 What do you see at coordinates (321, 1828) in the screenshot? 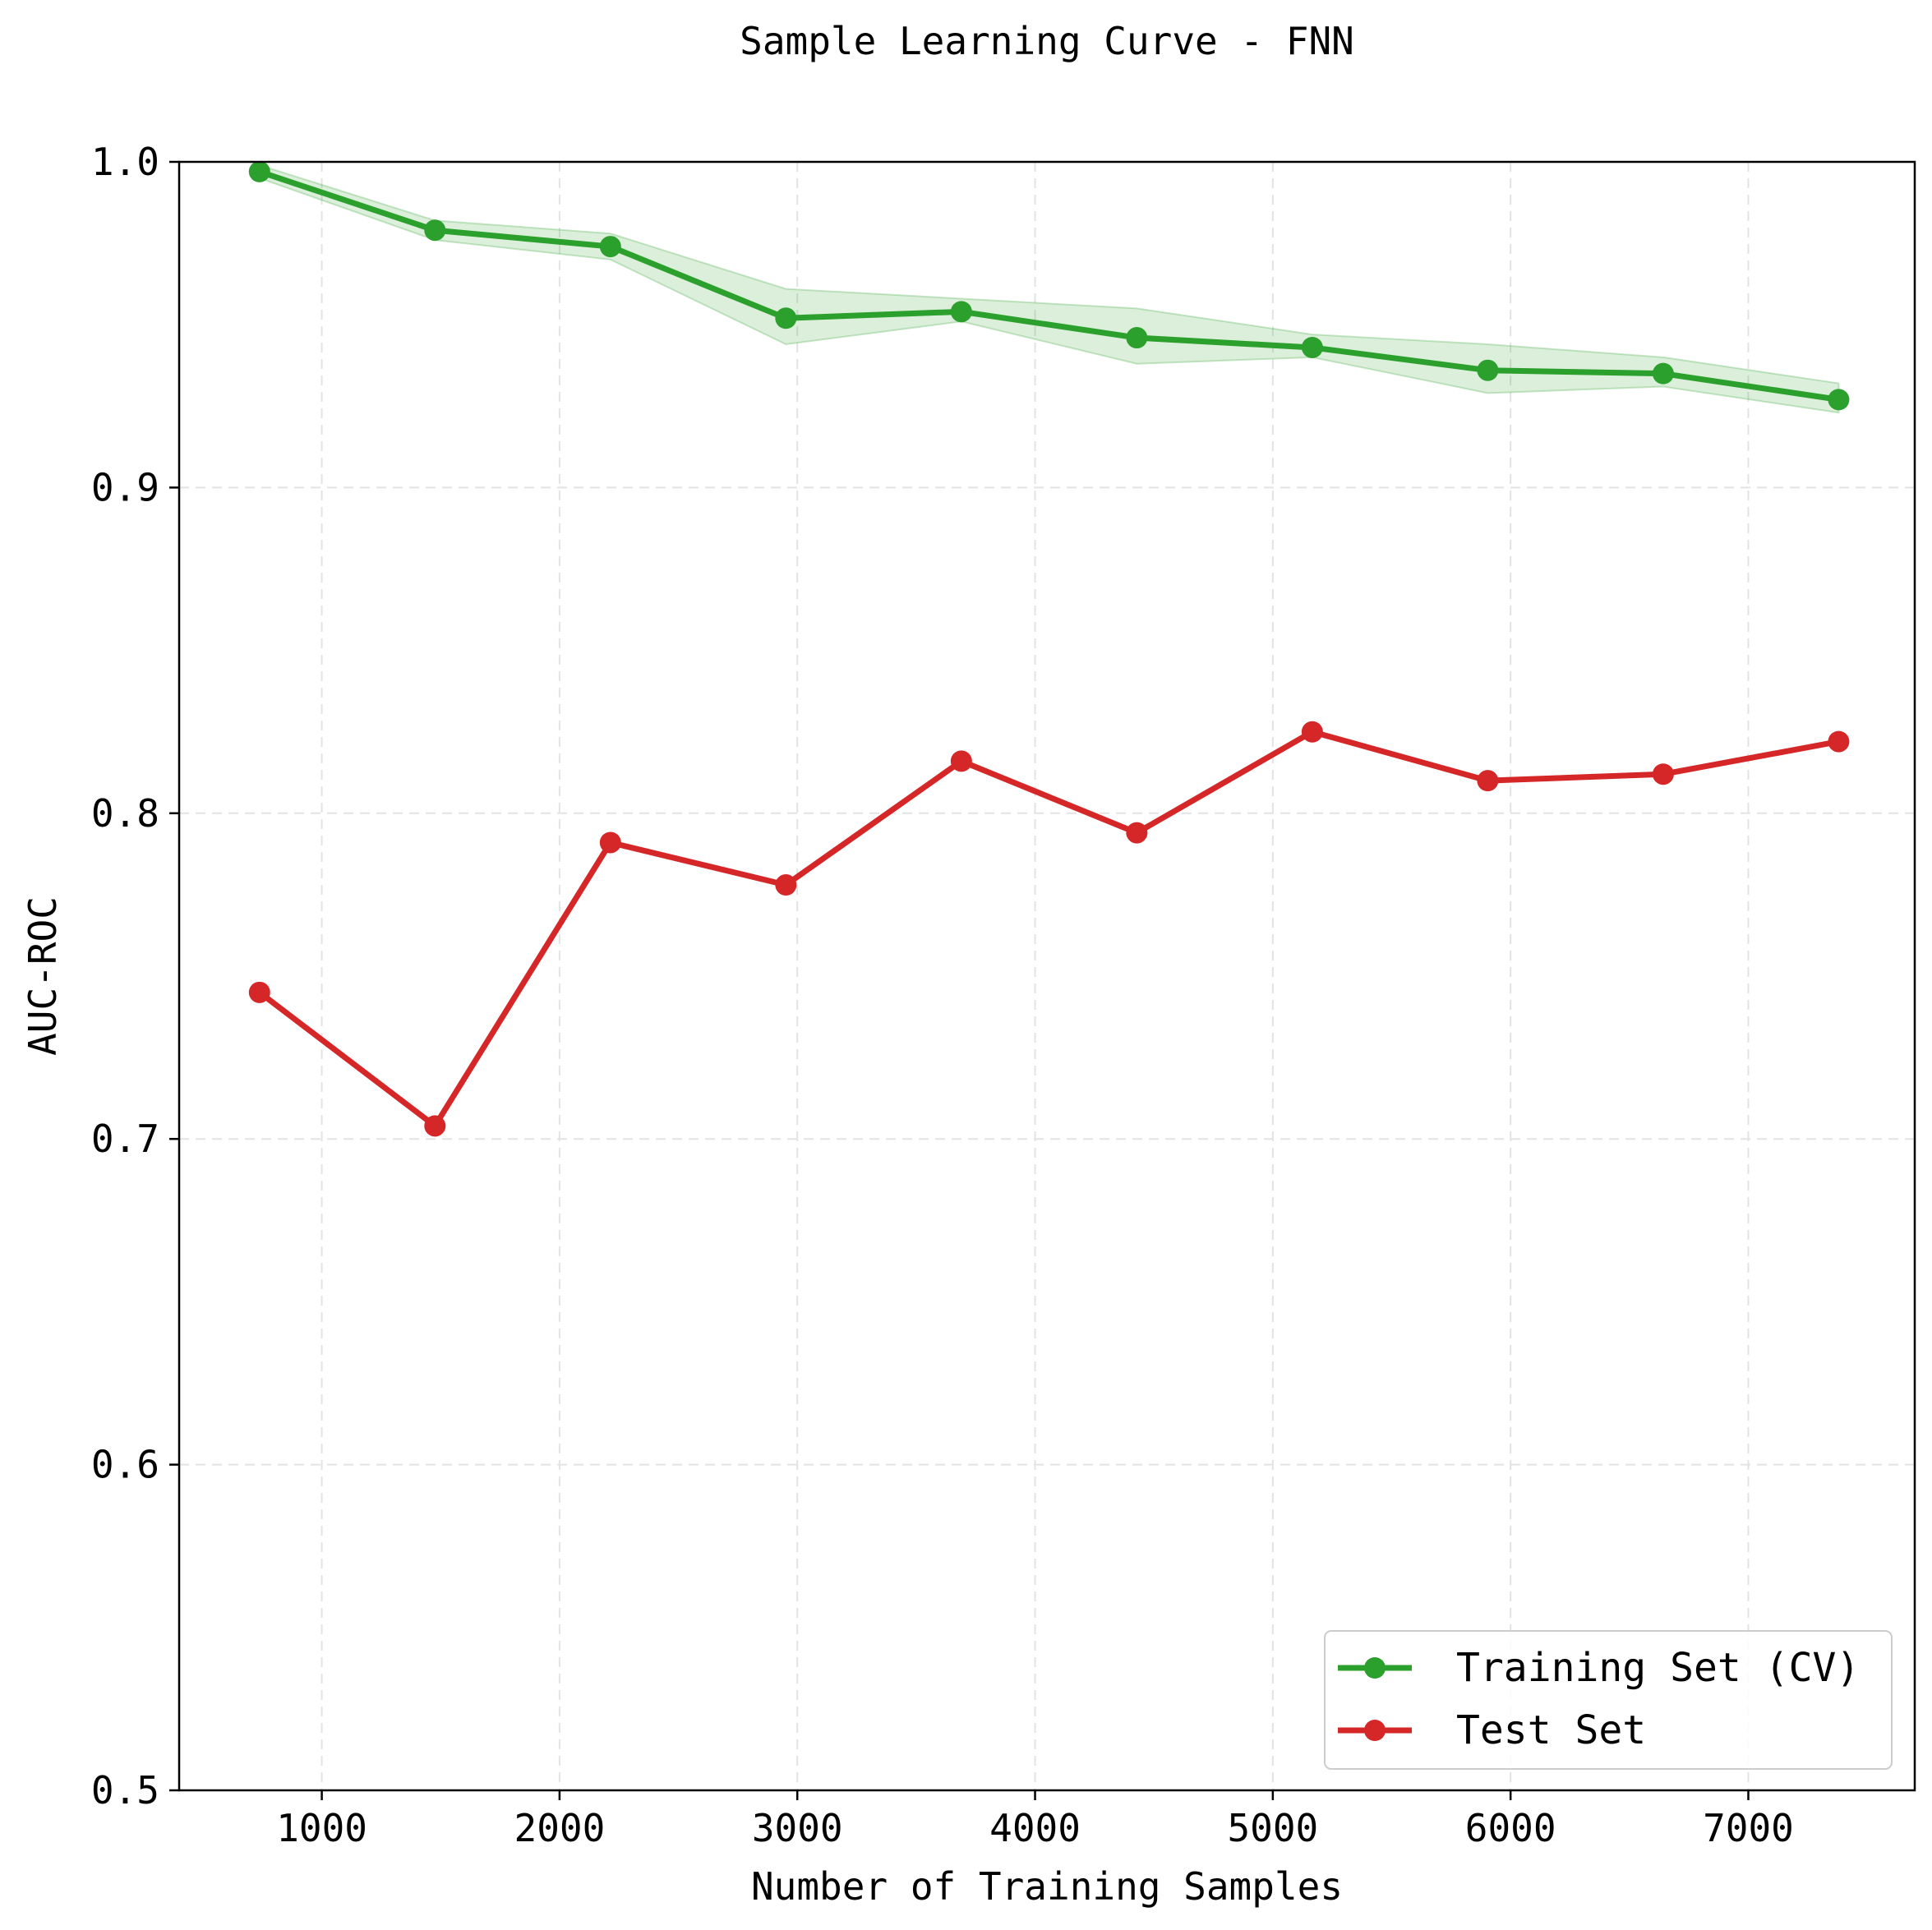
I see `x-tick-label: 1000` at bounding box center [321, 1828].